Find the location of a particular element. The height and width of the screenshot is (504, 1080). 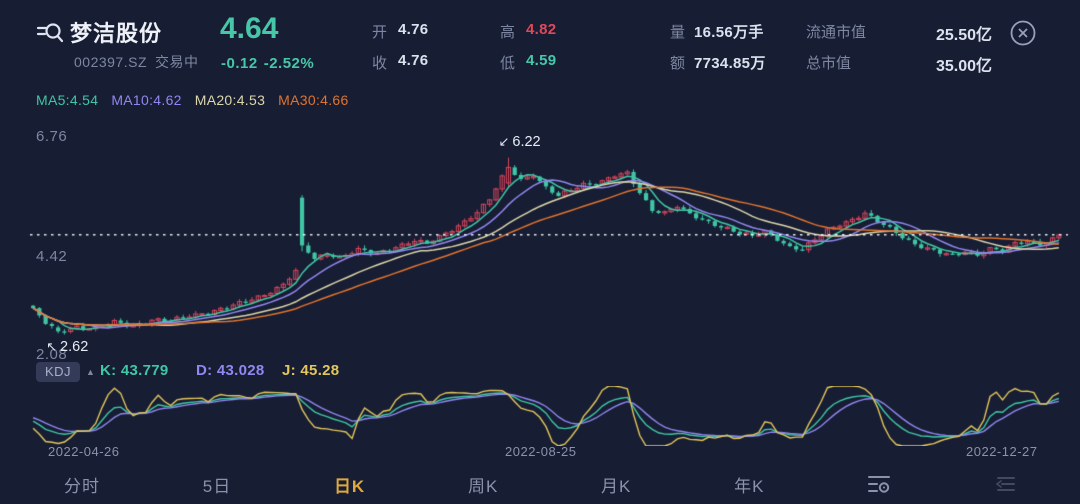

annotation-high: ↙ 6.22 is located at coordinates (519, 142).